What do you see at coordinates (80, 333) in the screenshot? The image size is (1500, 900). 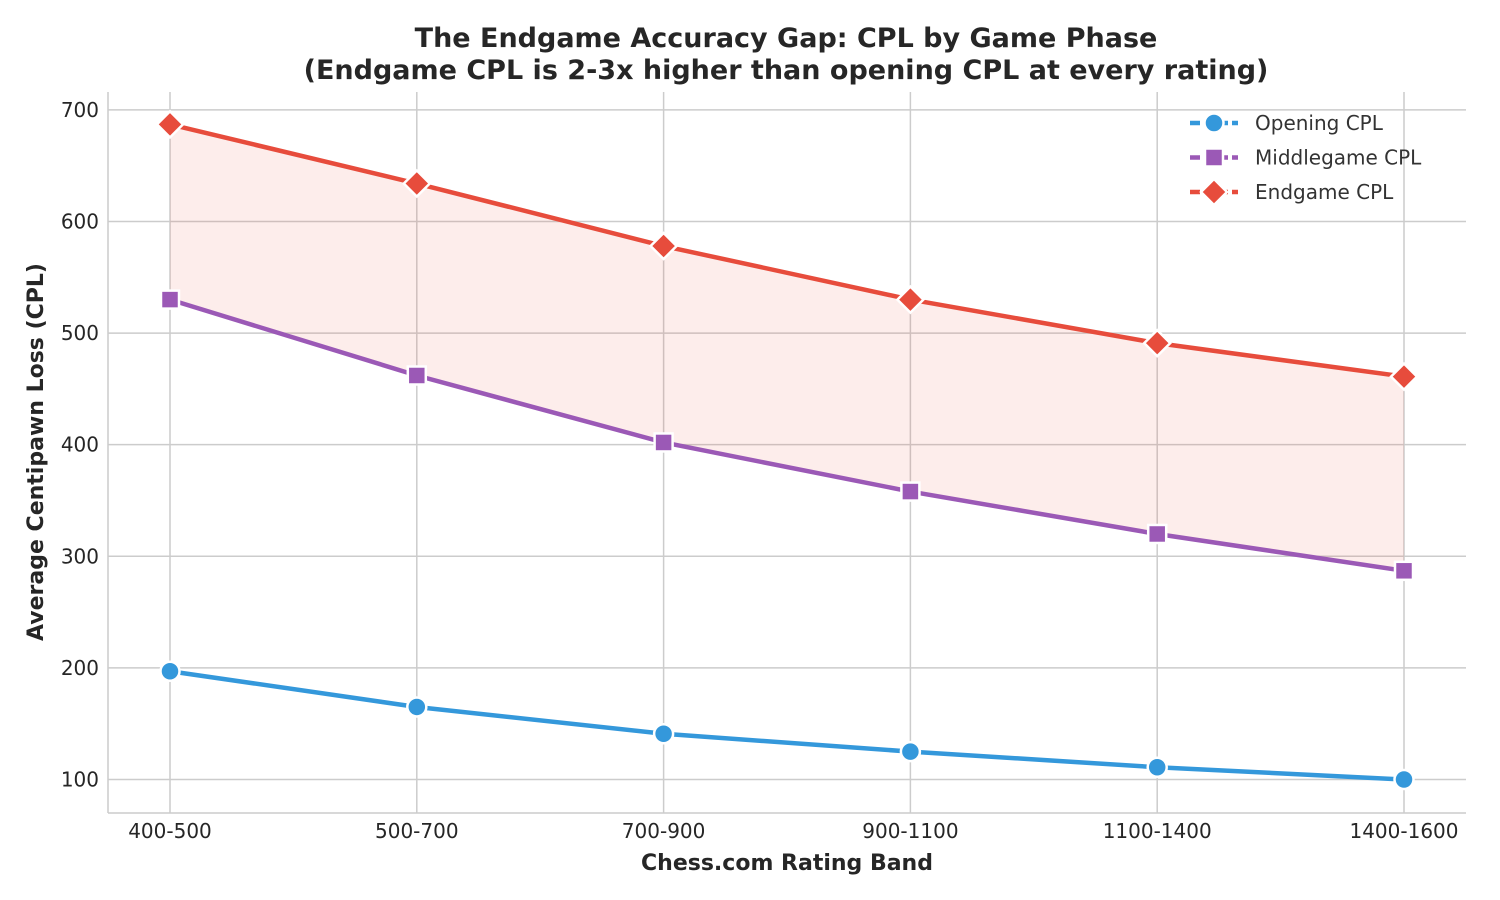 I see `y-tick-label: 500` at bounding box center [80, 333].